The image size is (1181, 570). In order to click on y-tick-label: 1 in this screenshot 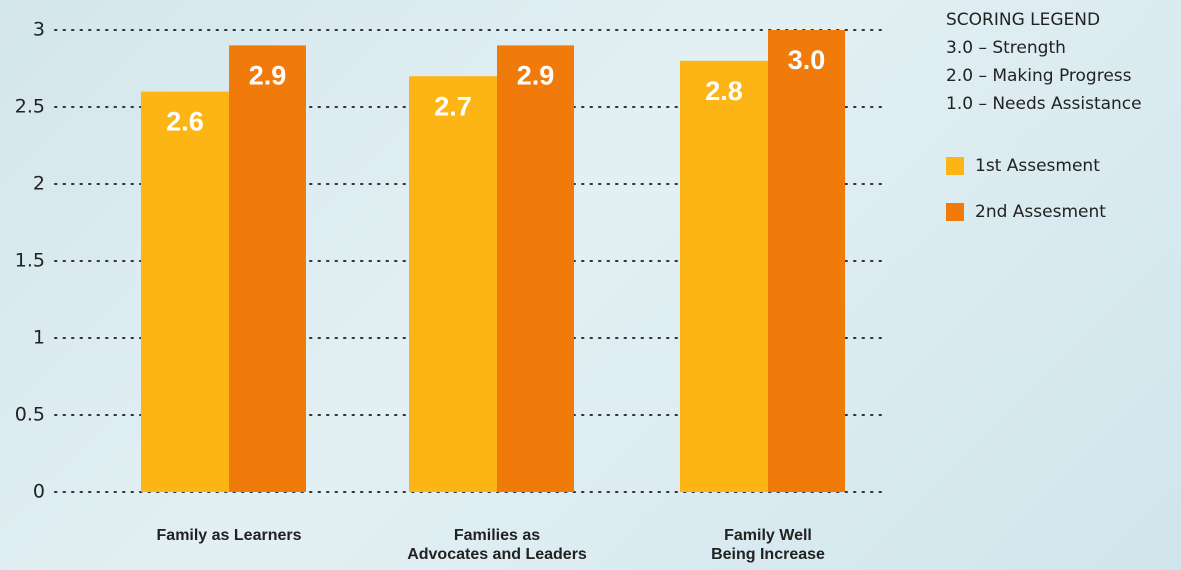, I will do `click(39, 338)`.